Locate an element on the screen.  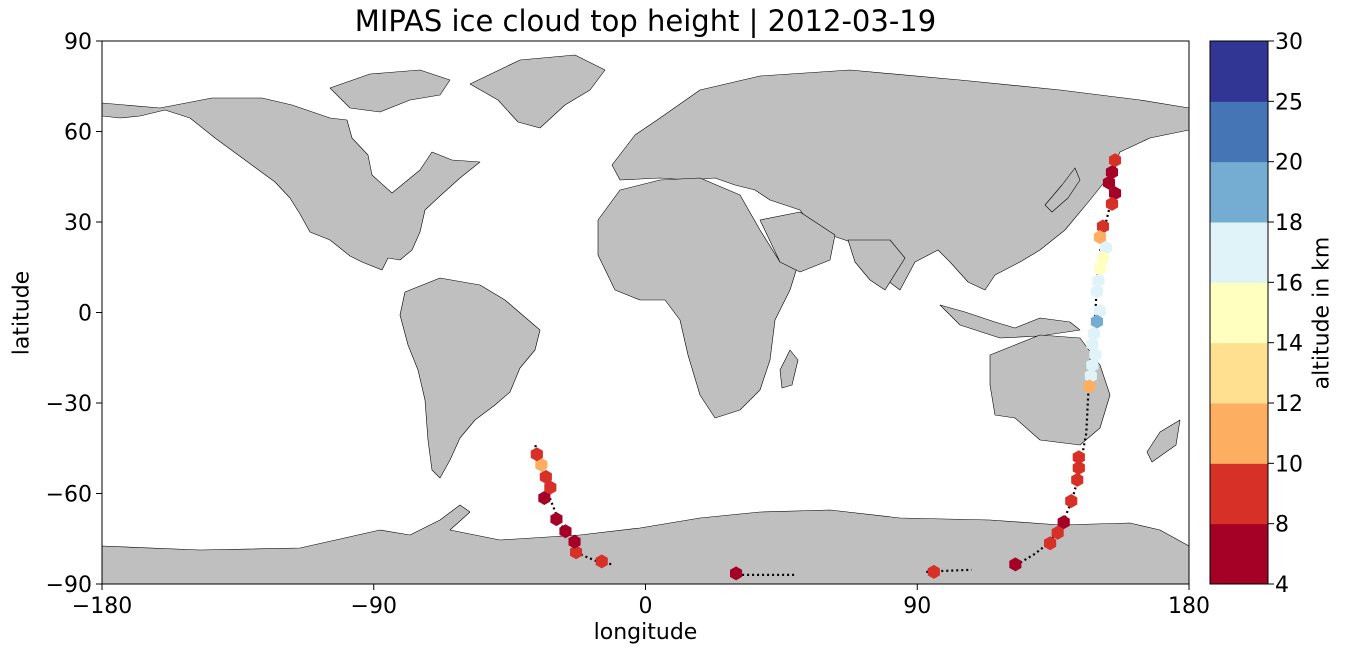
land-australia is located at coordinates (1050, 390).